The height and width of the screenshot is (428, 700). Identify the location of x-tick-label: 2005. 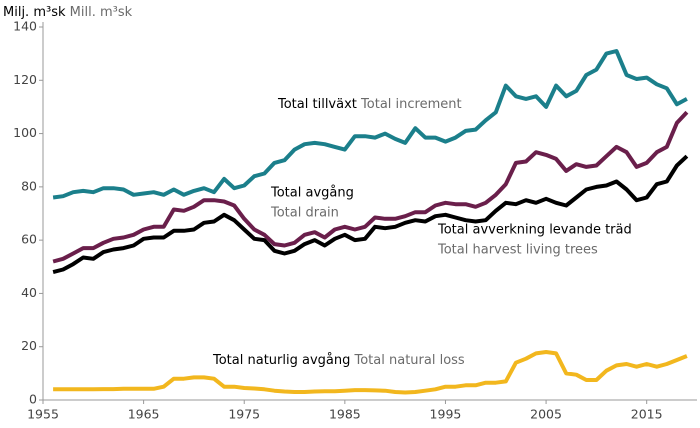
(546, 414).